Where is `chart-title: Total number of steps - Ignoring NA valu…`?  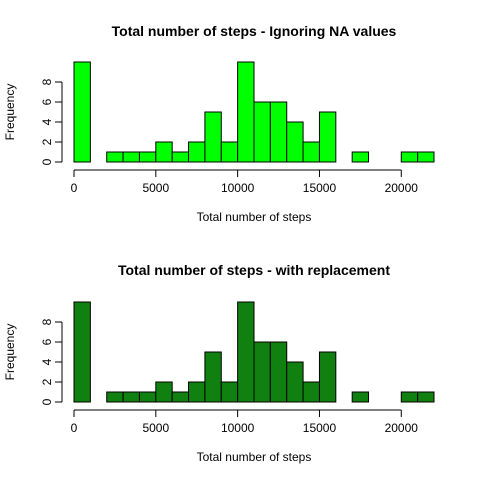 chart-title: Total number of steps - Ignoring NA valu… is located at coordinates (254, 31).